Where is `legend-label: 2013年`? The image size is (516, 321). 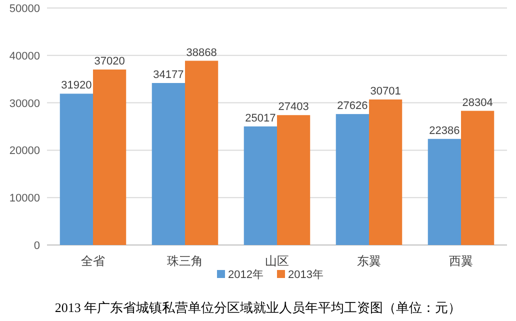
legend-label: 2013年 is located at coordinates (306, 275).